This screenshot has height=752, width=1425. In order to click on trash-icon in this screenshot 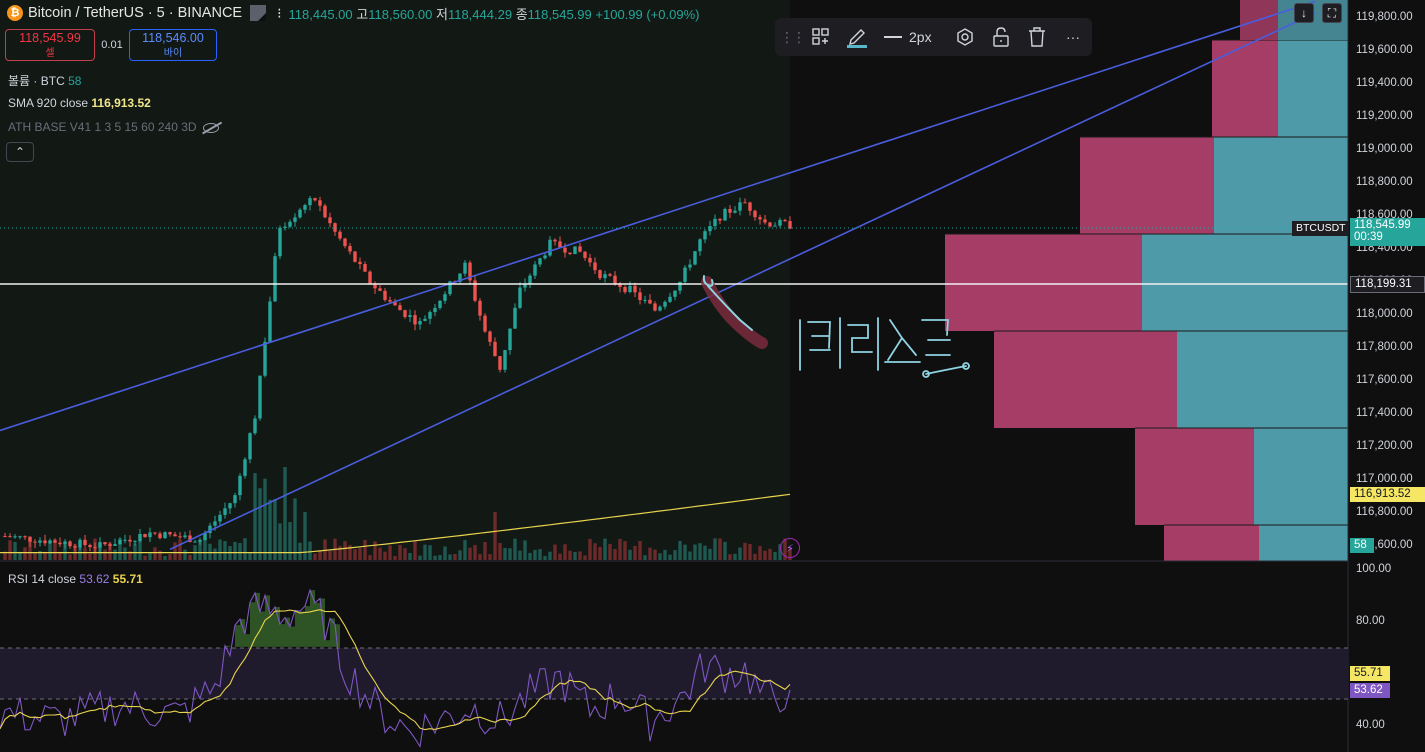, I will do `click(1037, 37)`.